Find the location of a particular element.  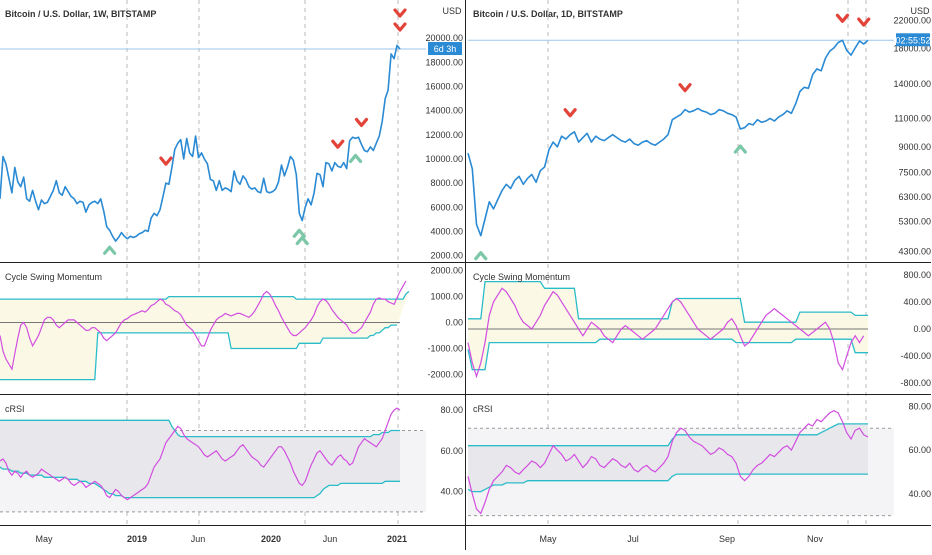

price-axis-tick: 4000.00 is located at coordinates (446, 231).